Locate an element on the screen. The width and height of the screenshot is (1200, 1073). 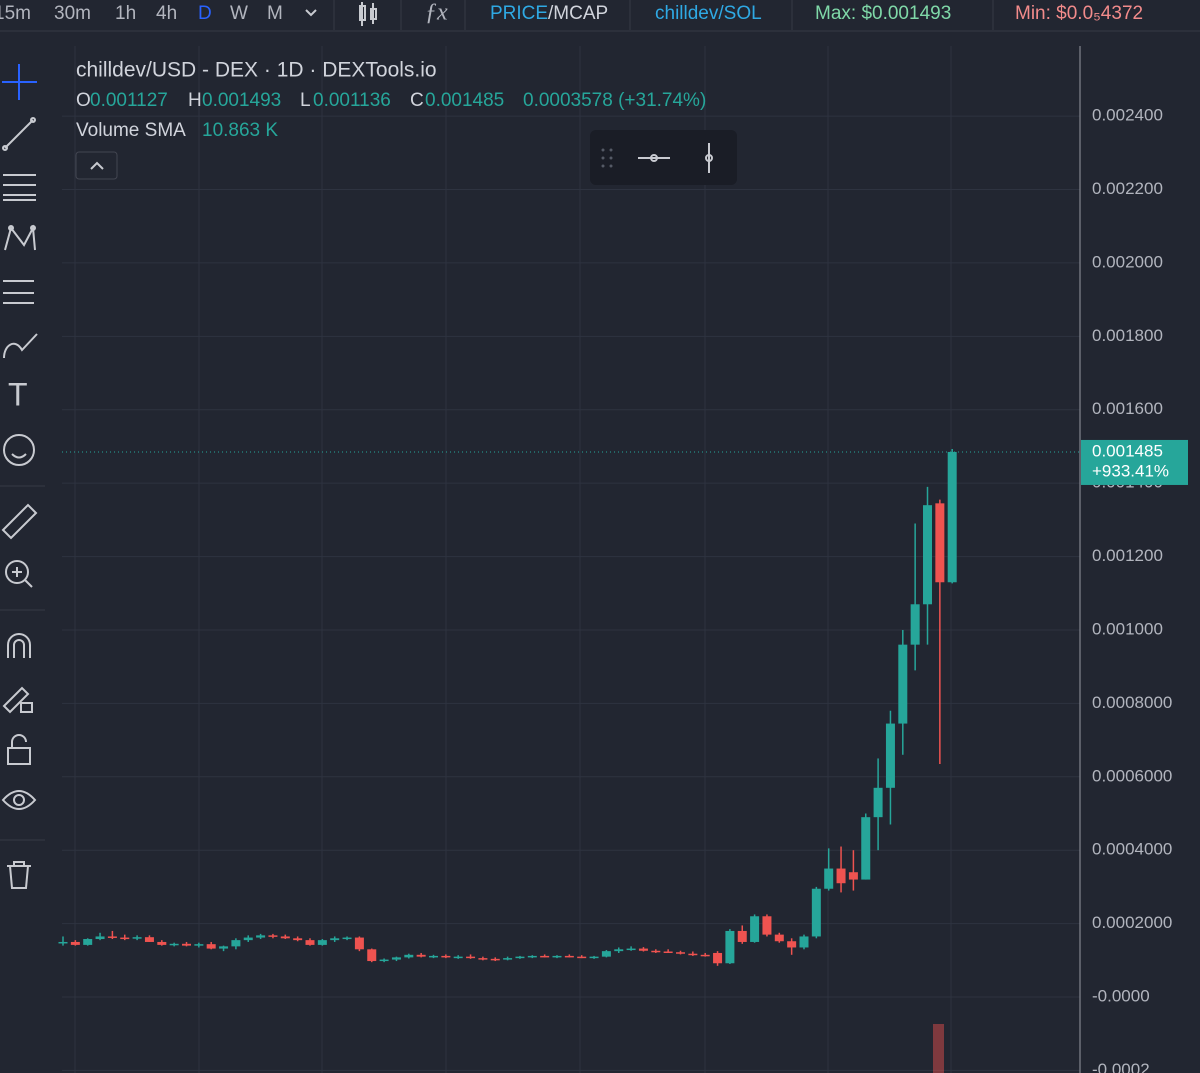
max-price: Max: $0.001493 is located at coordinates (883, 13).